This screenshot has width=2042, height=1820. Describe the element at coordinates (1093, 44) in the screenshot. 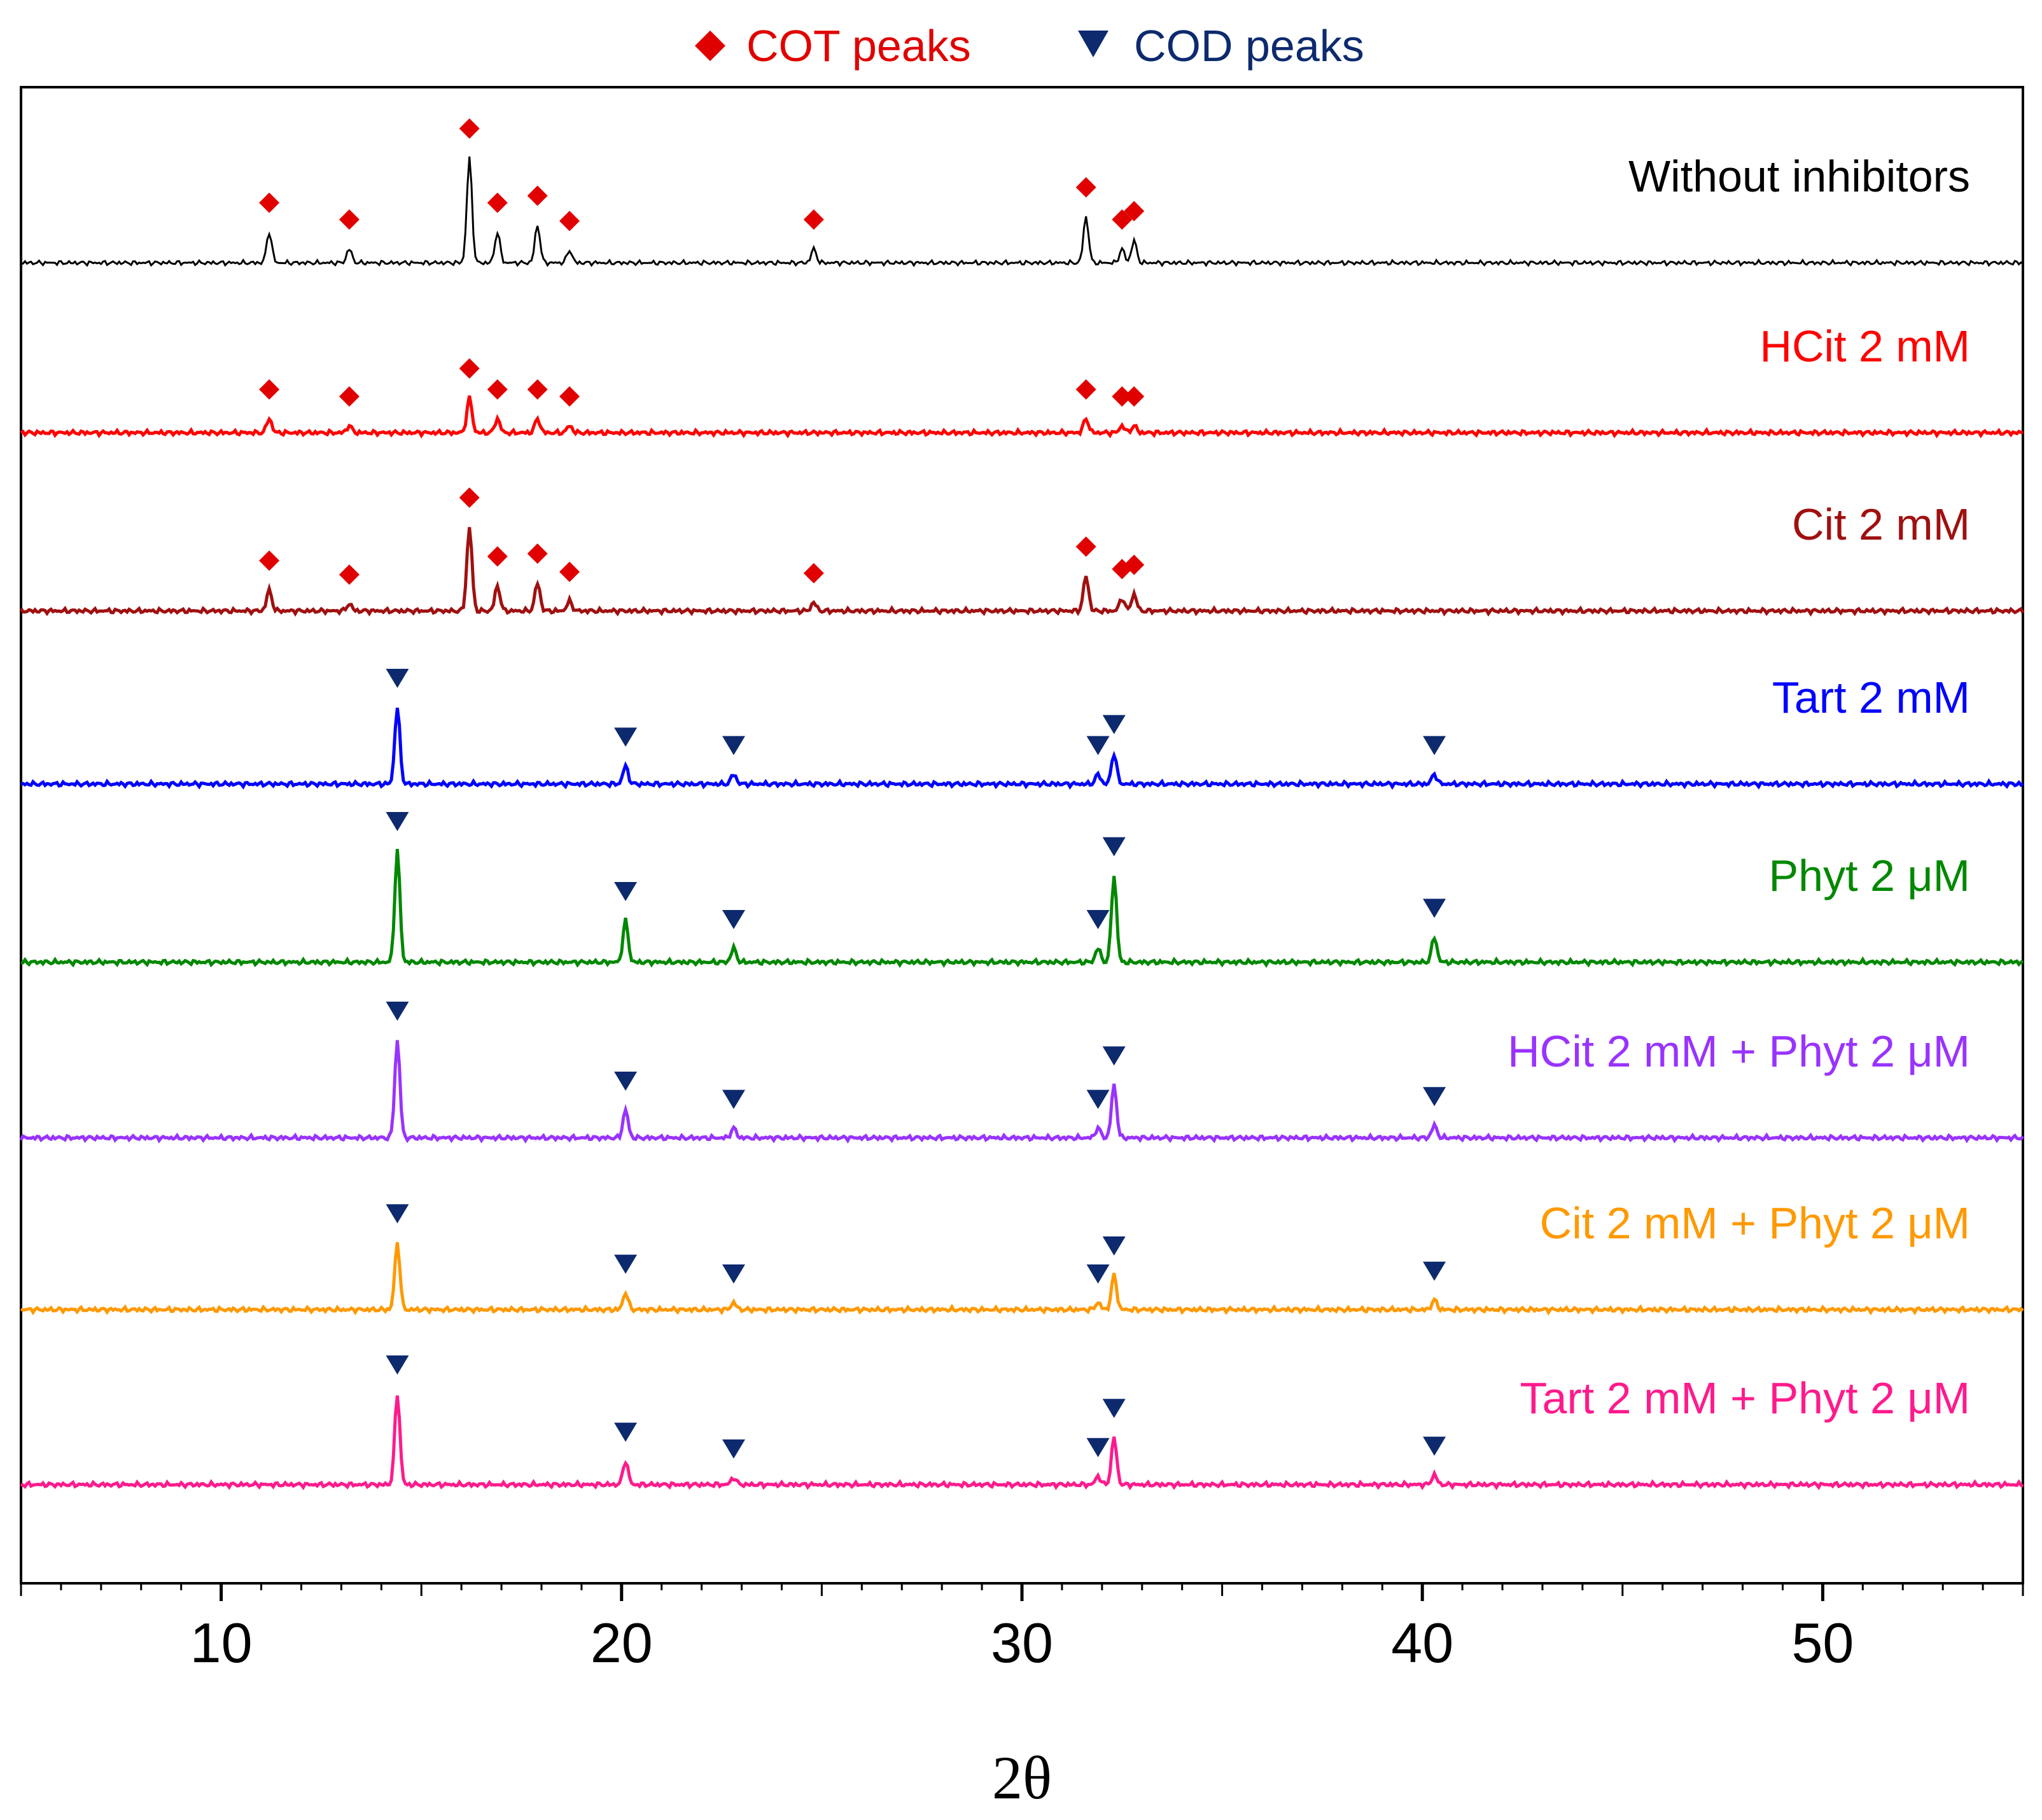

I see `legend-cod-marker` at that location.